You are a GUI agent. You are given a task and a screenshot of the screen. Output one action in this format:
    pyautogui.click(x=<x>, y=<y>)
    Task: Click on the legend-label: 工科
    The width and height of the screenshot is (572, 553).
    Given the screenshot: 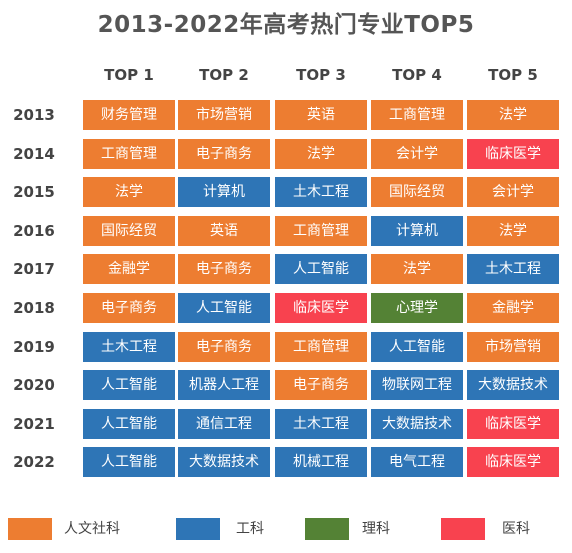 What is the action you would take?
    pyautogui.click(x=250, y=529)
    